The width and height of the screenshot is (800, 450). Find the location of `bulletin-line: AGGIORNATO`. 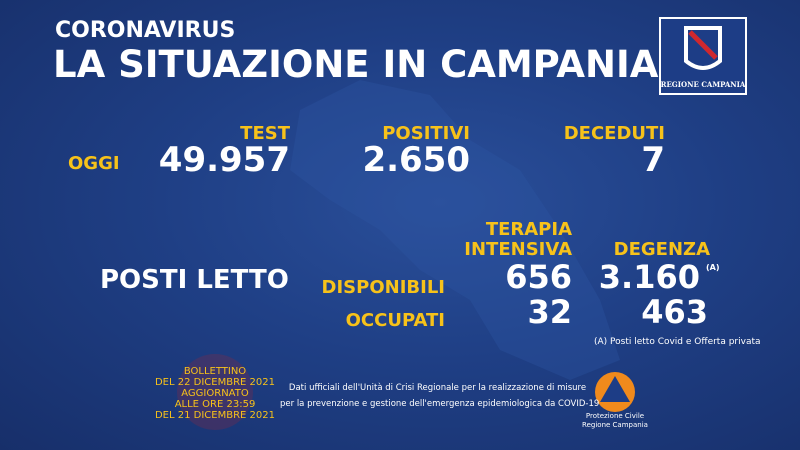

bulletin-line: AGGIORNATO is located at coordinates (215, 393).